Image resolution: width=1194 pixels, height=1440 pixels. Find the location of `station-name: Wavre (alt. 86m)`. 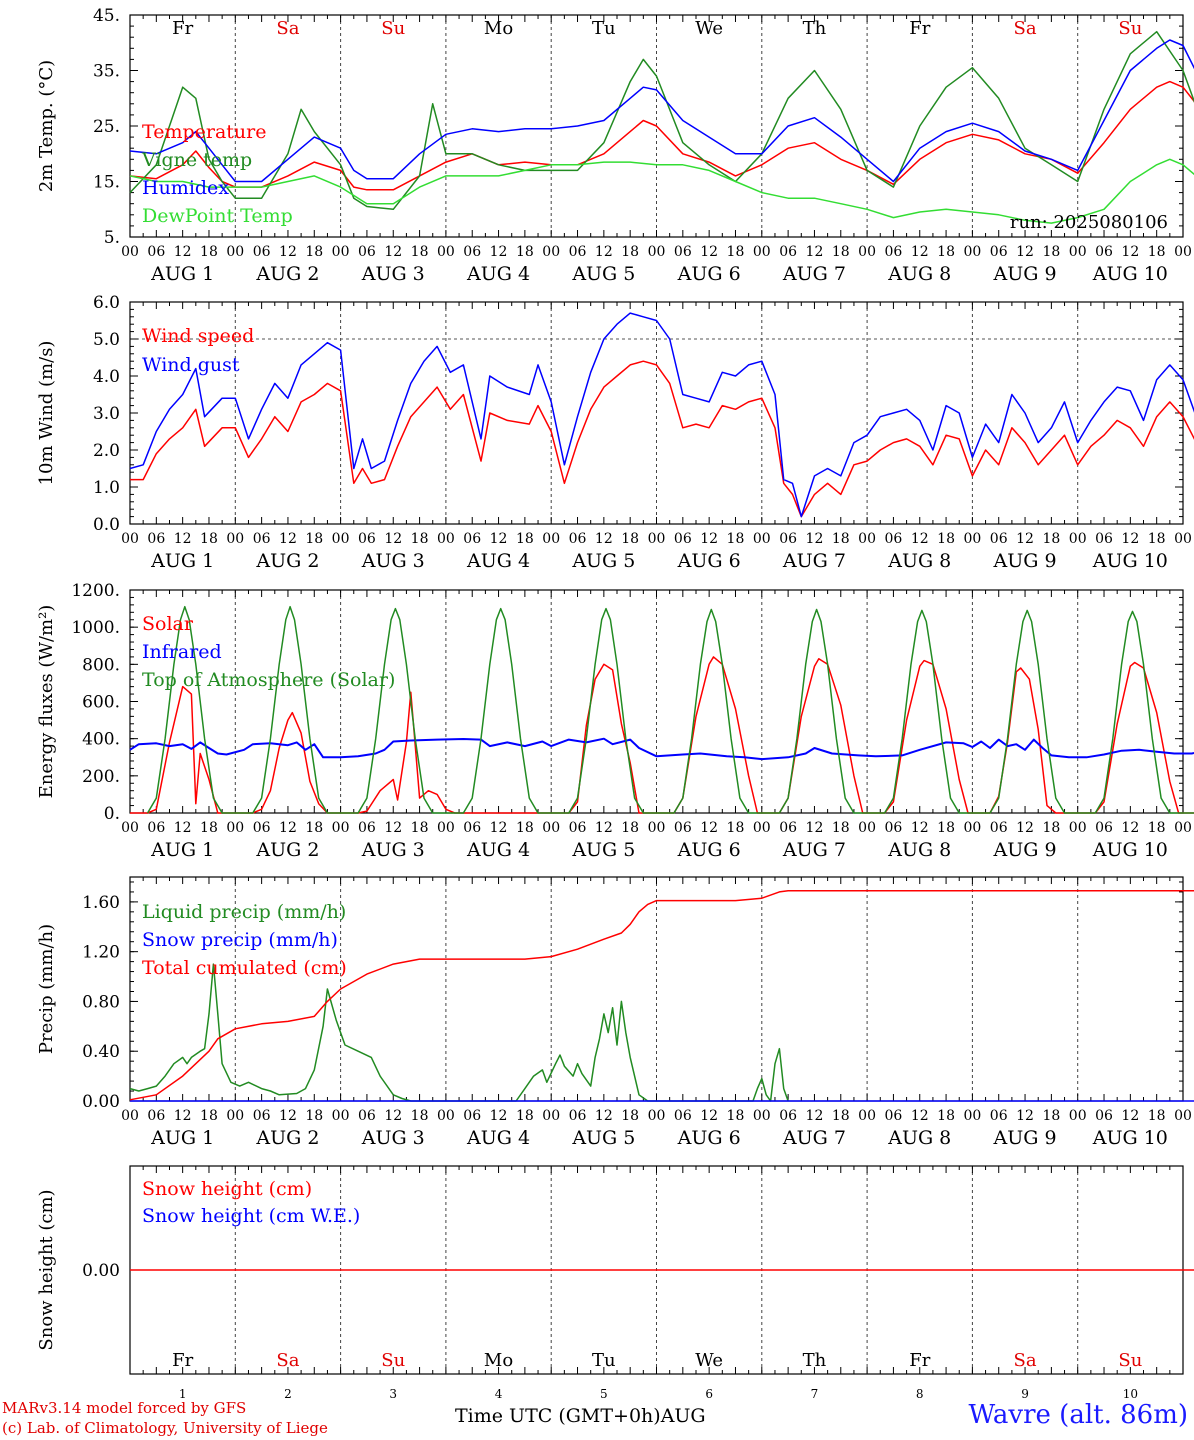

station-name: Wavre (alt. 86m) is located at coordinates (1078, 1415).